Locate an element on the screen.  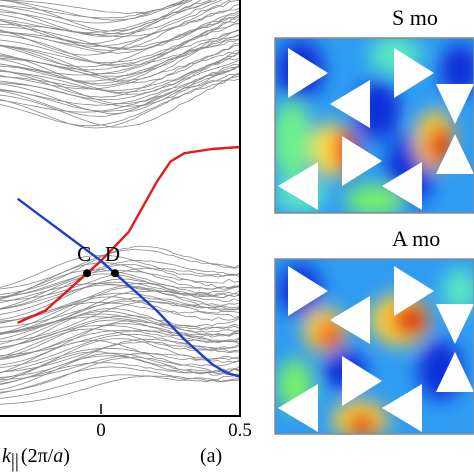
x-tick-label: 0 is located at coordinates (101, 430).